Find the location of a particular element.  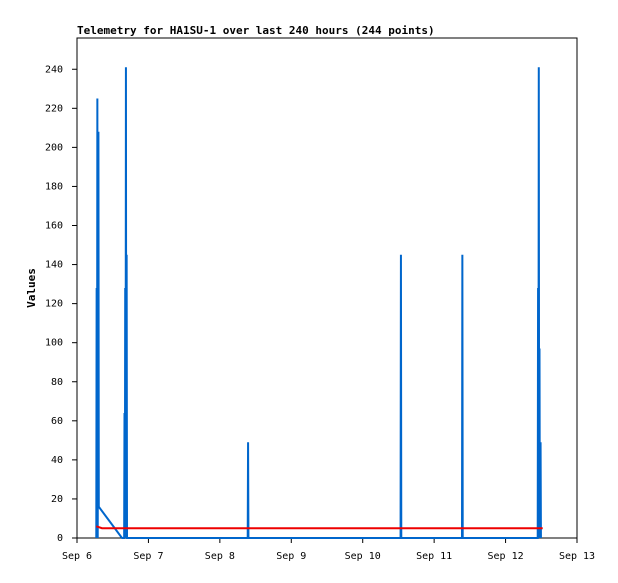

x-tick-label: Sep 6 is located at coordinates (77, 556).